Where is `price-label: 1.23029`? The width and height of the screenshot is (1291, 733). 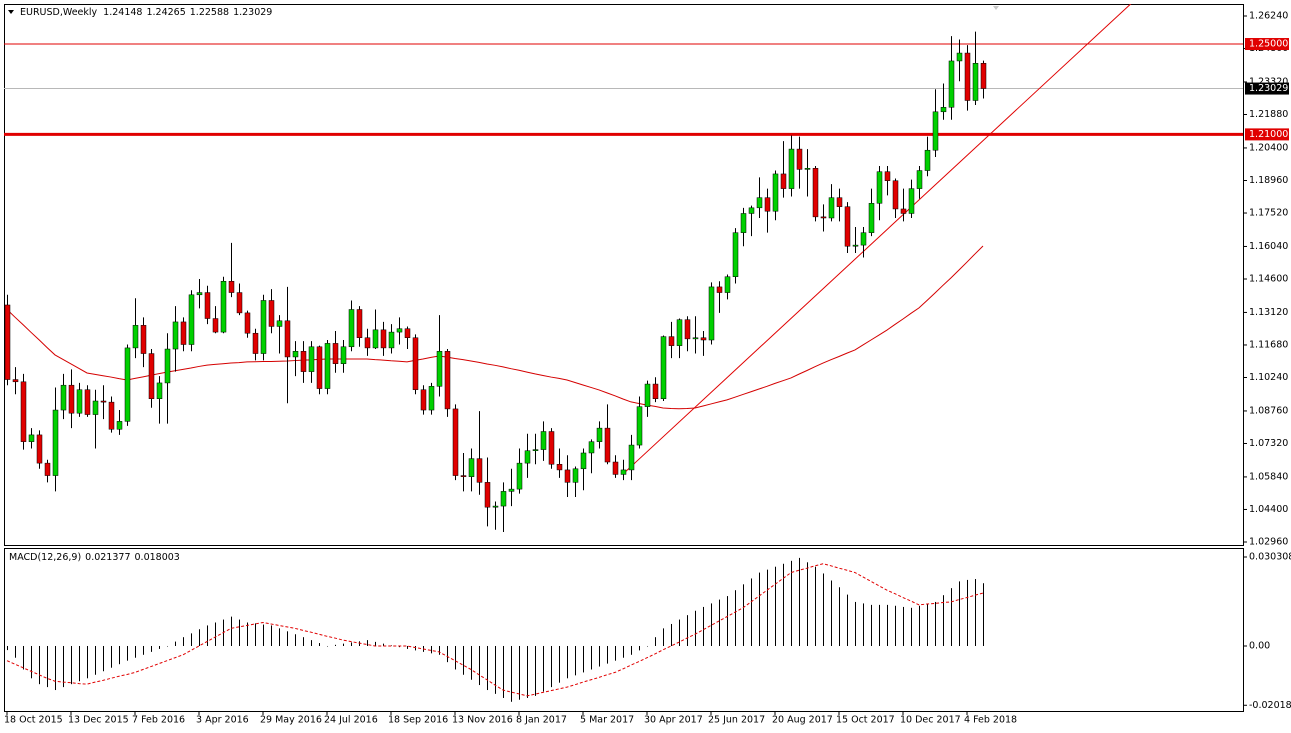 price-label: 1.23029 is located at coordinates (1268, 88).